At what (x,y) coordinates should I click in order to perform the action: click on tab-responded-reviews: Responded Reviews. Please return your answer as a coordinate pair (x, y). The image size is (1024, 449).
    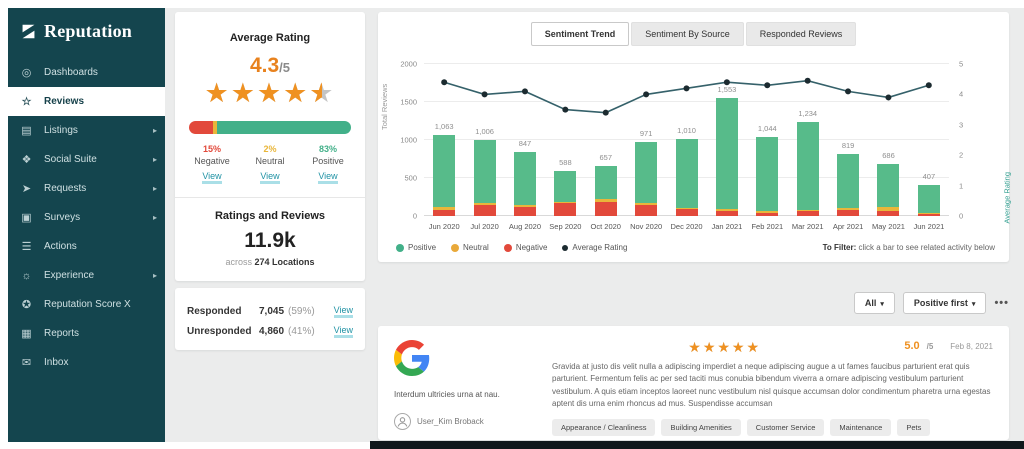
    Looking at the image, I should click on (801, 34).